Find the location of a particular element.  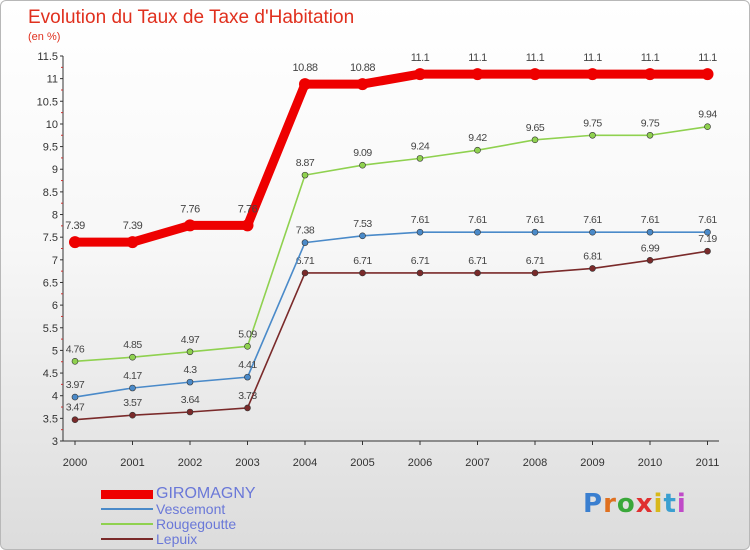

y-tick-label: 8.5 is located at coordinates (50, 193).